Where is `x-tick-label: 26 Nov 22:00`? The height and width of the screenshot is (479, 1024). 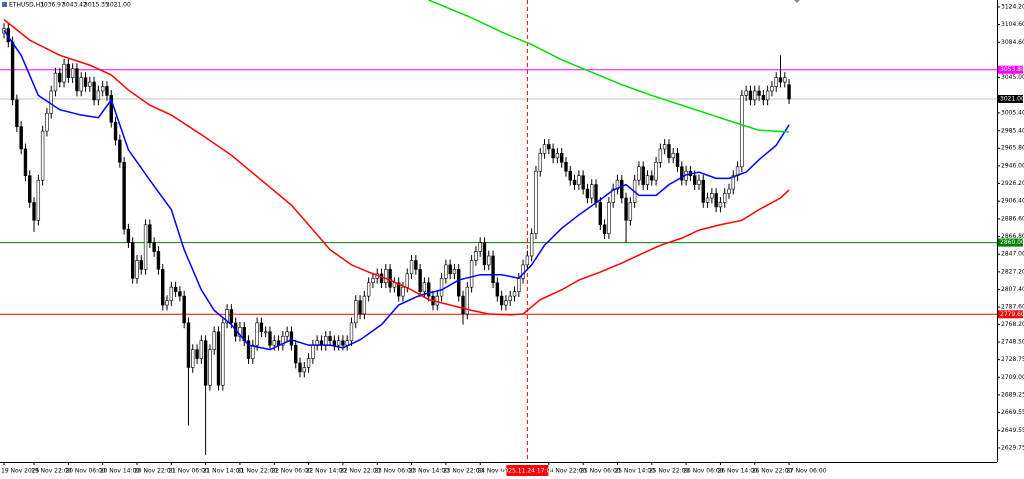
x-tick-label: 26 Nov 22:00 is located at coordinates (772, 471).